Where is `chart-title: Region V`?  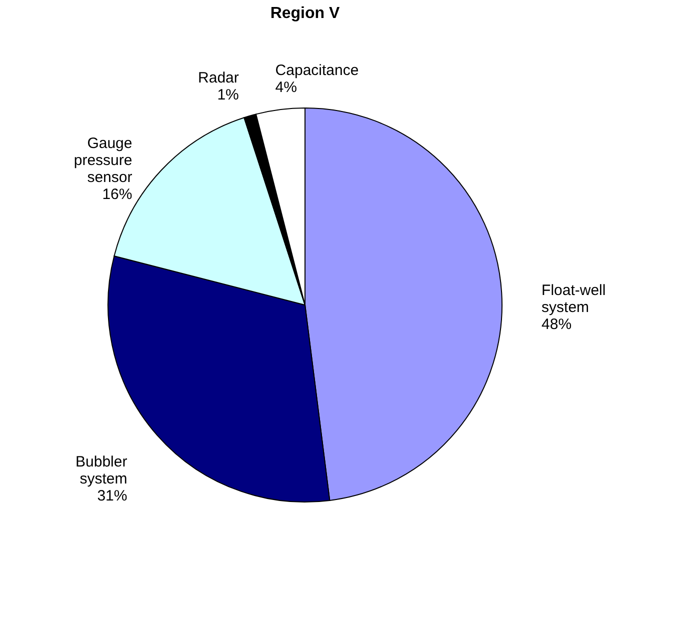
chart-title: Region V is located at coordinates (305, 13).